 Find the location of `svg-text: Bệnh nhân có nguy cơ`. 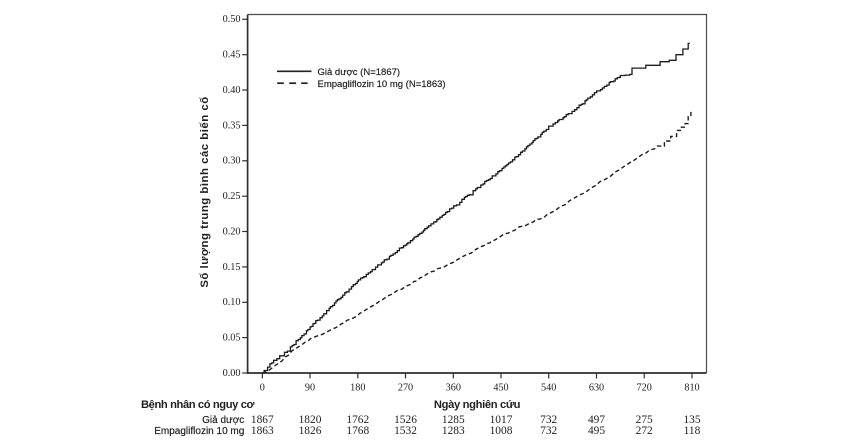

svg-text: Bệnh nhân có nguy cơ is located at coordinates (198, 405).